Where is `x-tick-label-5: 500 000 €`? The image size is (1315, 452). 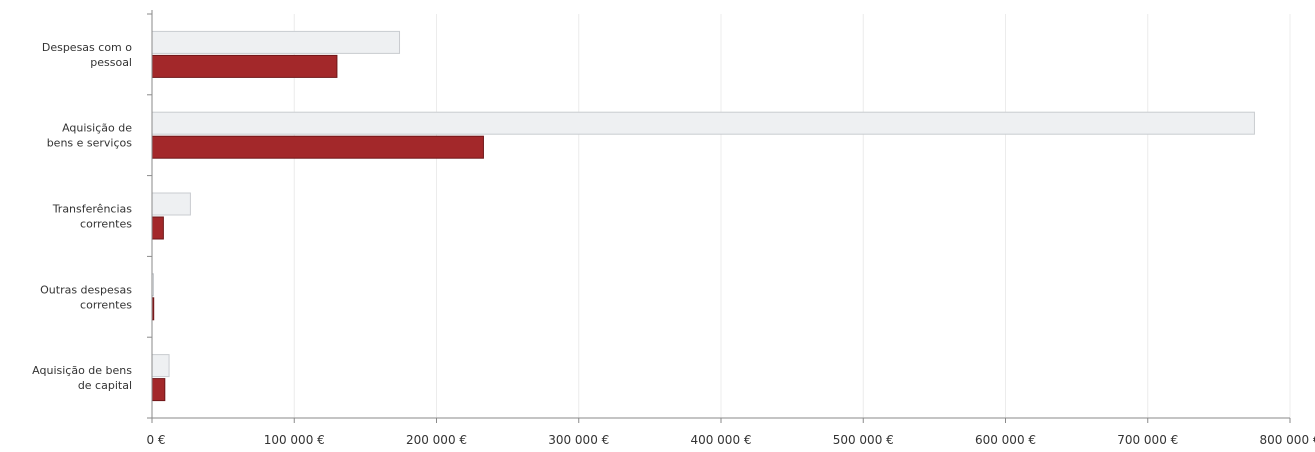
x-tick-label-5: 500 000 € is located at coordinates (863, 440).